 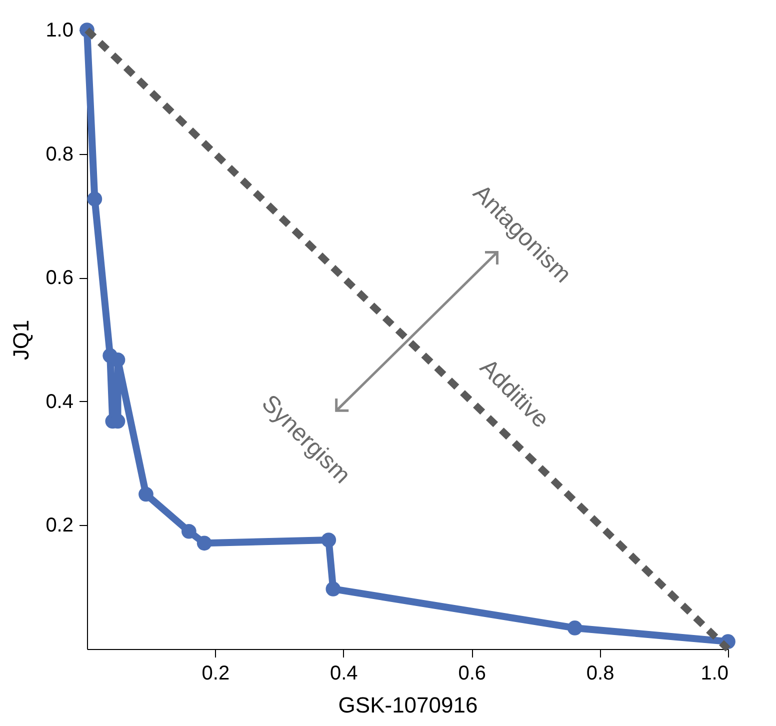 I want to click on y-tick-label: 0.6, so click(x=60, y=278).